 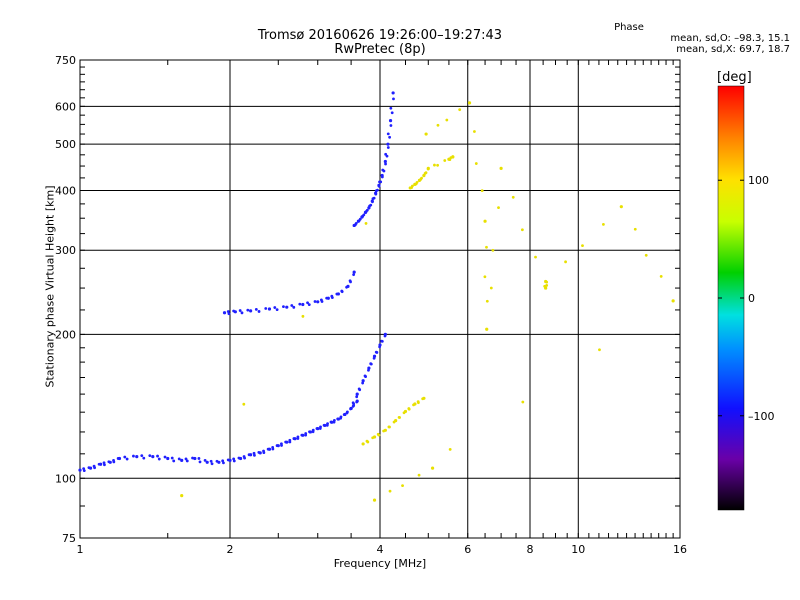 What do you see at coordinates (751, 298) in the screenshot?
I see `colorbar-tick-label: 0` at bounding box center [751, 298].